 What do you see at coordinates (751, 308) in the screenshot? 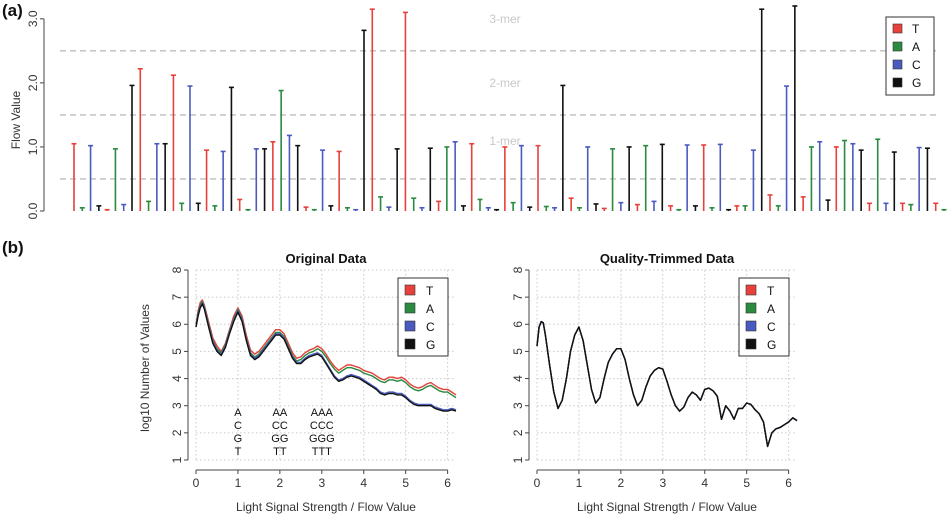
I see `right-plot-legend-swatch-A` at bounding box center [751, 308].